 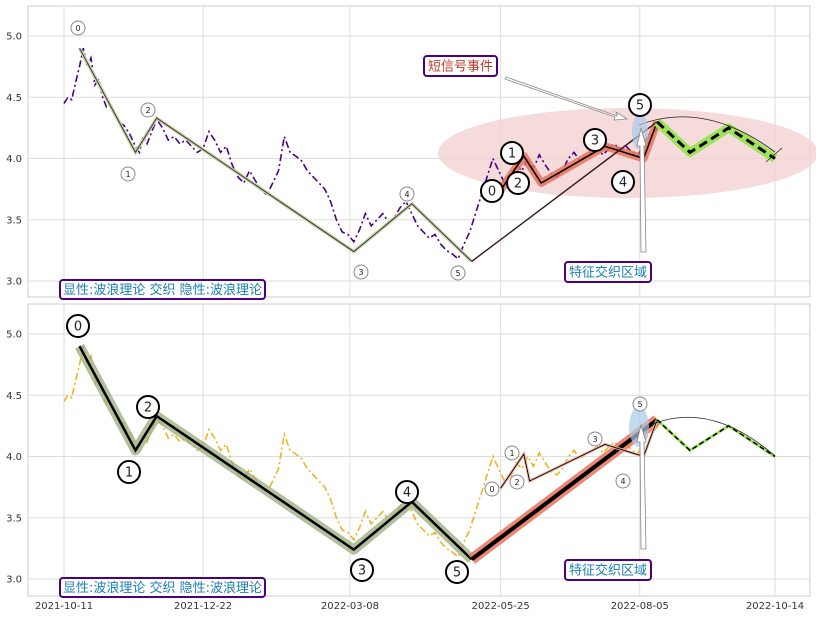 I want to click on wave-label-bottom-minor-3-circle, so click(x=595, y=439).